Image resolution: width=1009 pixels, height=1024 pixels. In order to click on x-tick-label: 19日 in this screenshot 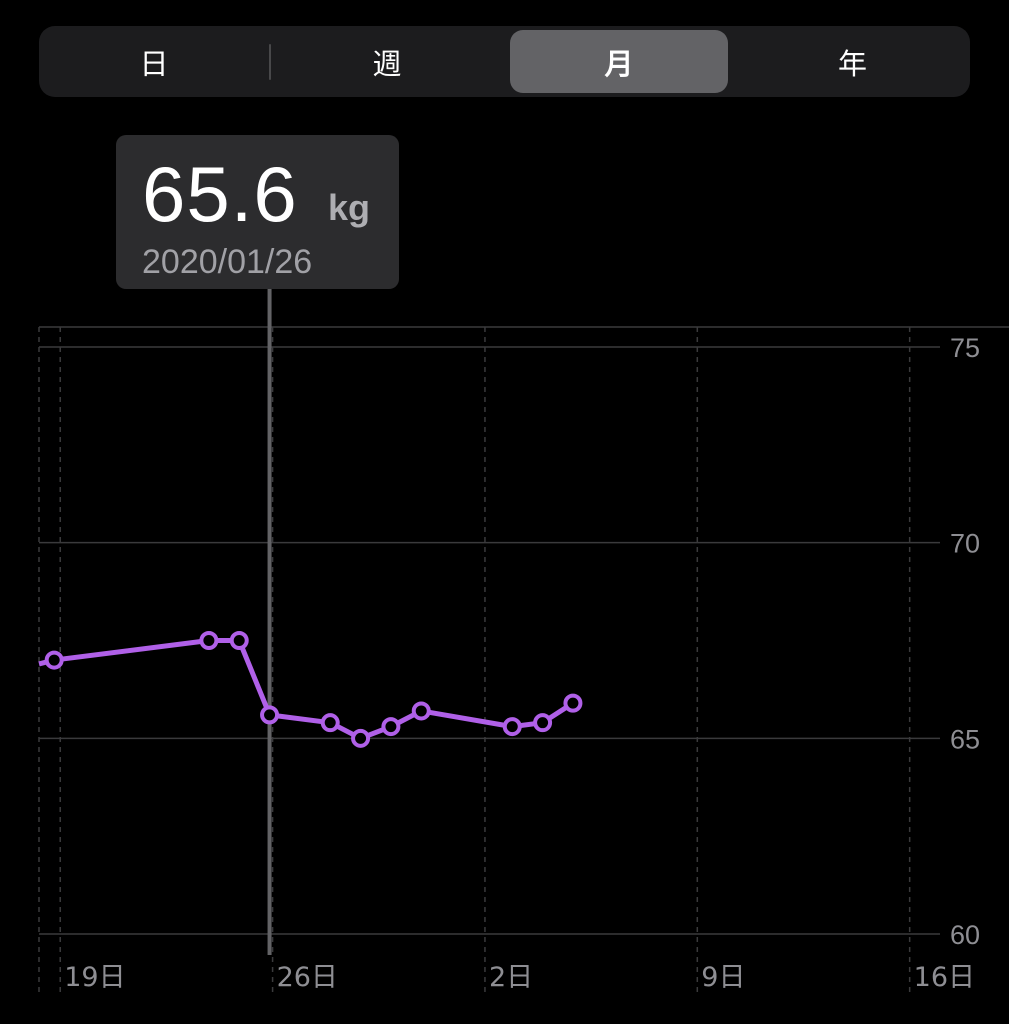, I will do `click(94, 977)`.